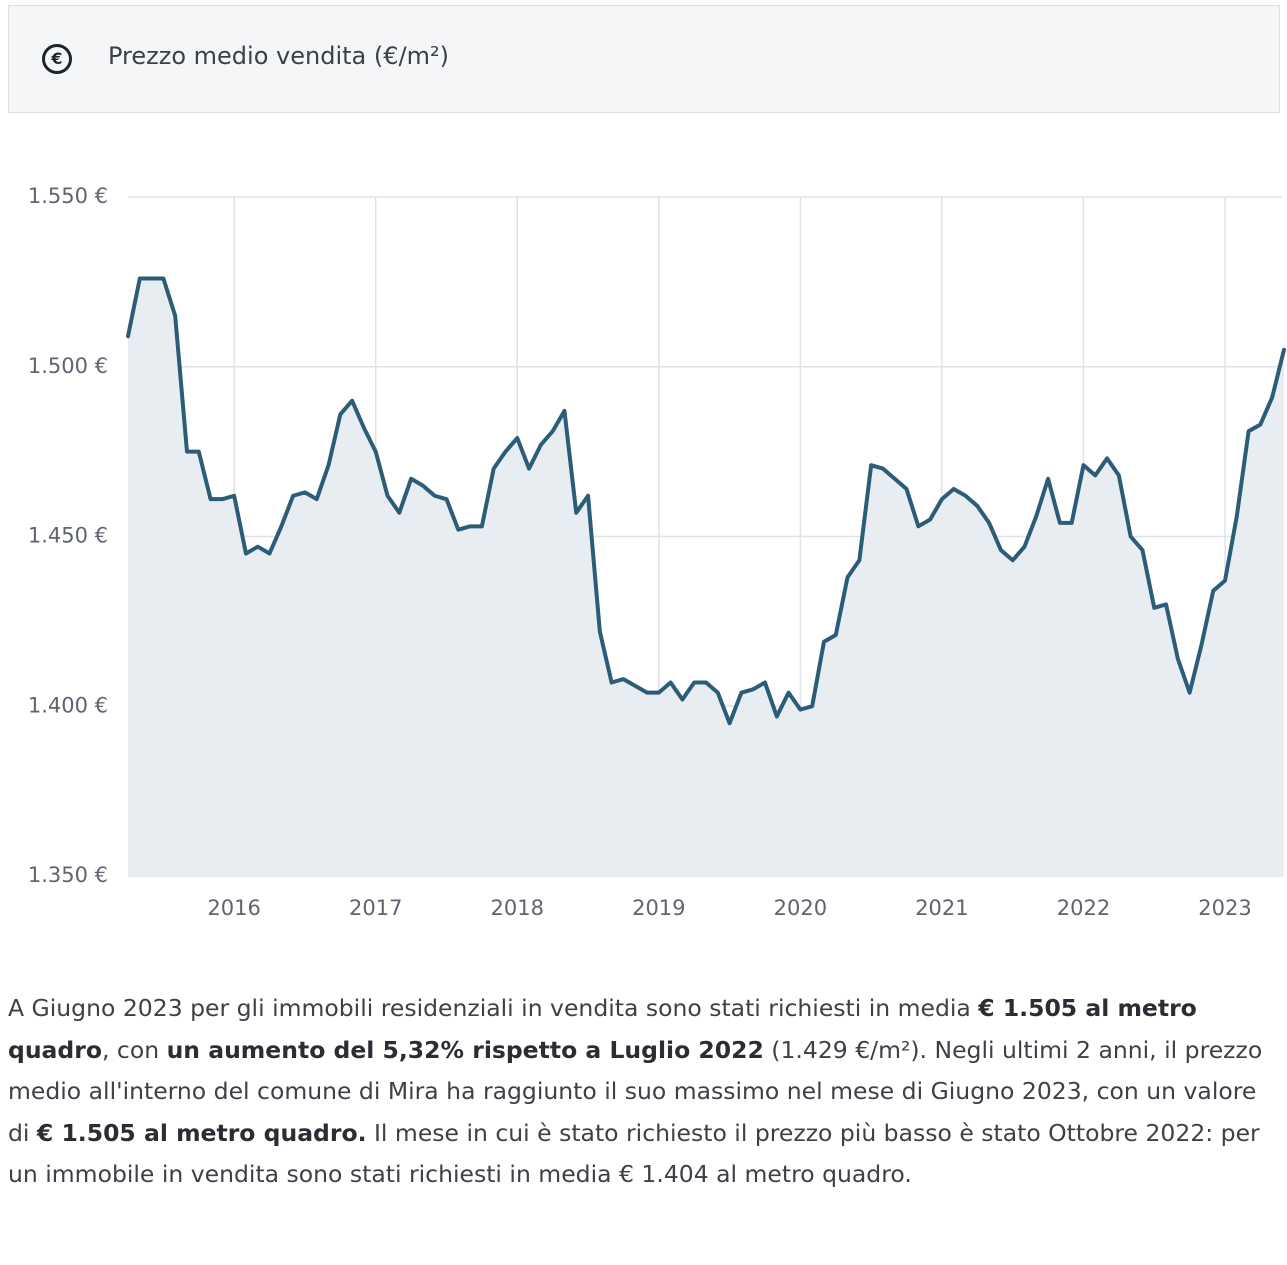  What do you see at coordinates (68, 366) in the screenshot?
I see `y-tick-label: 1.500 €` at bounding box center [68, 366].